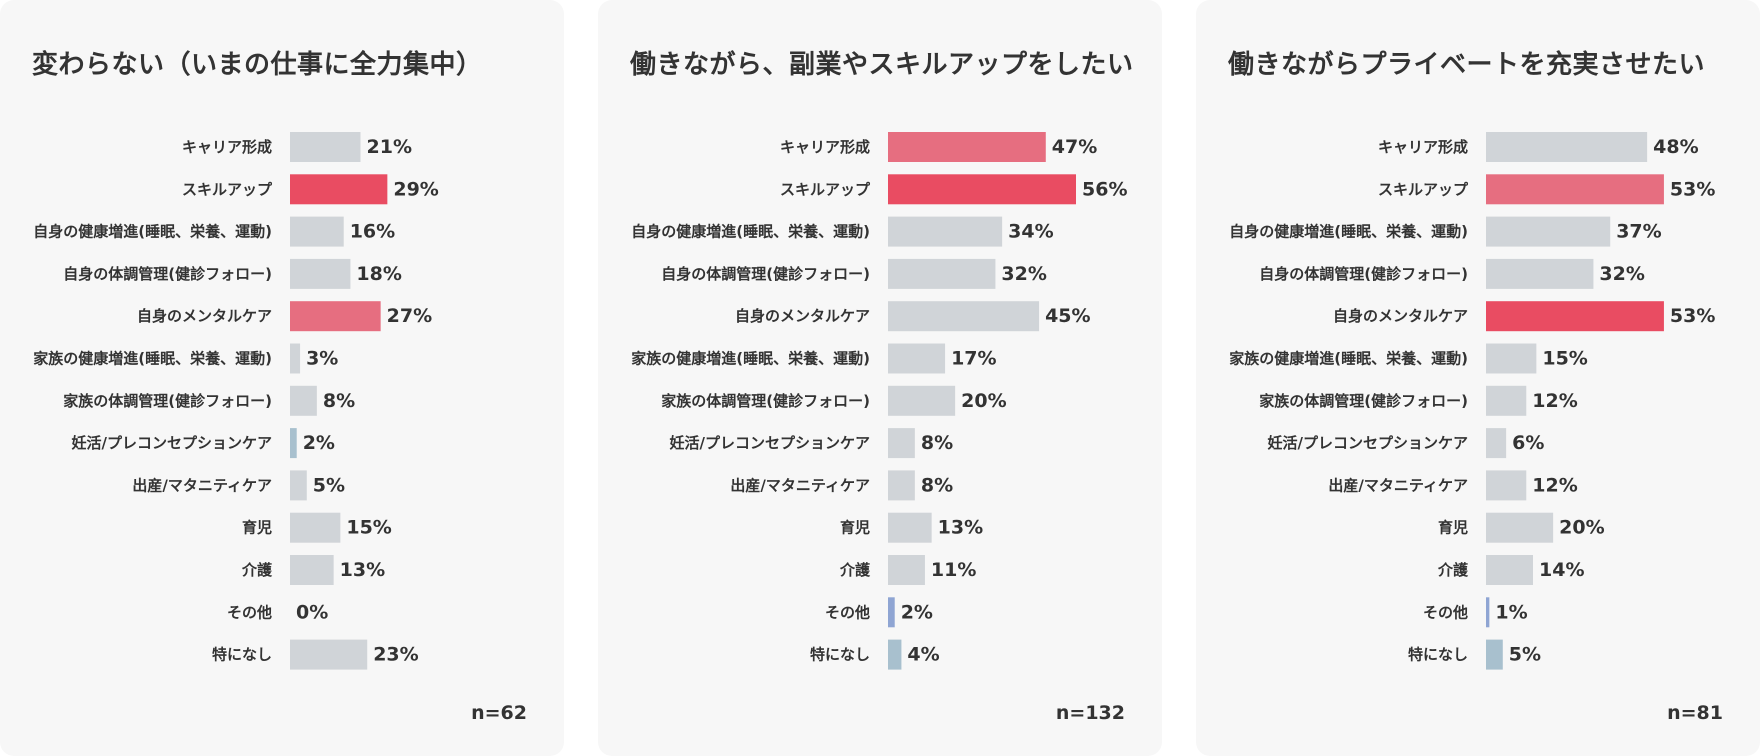 This screenshot has height=756, width=1760. What do you see at coordinates (322, 359) in the screenshot?
I see `data-label: 3%` at bounding box center [322, 359].